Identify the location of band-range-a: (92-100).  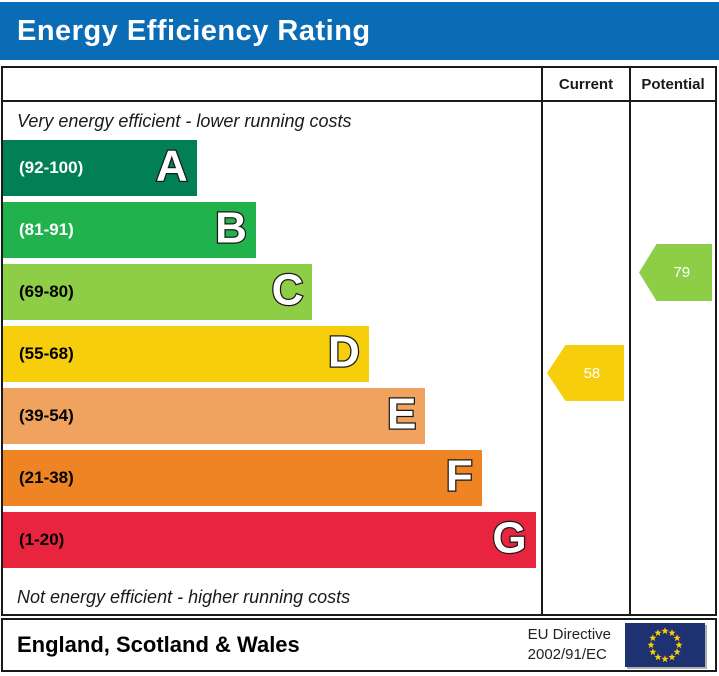
(51, 167).